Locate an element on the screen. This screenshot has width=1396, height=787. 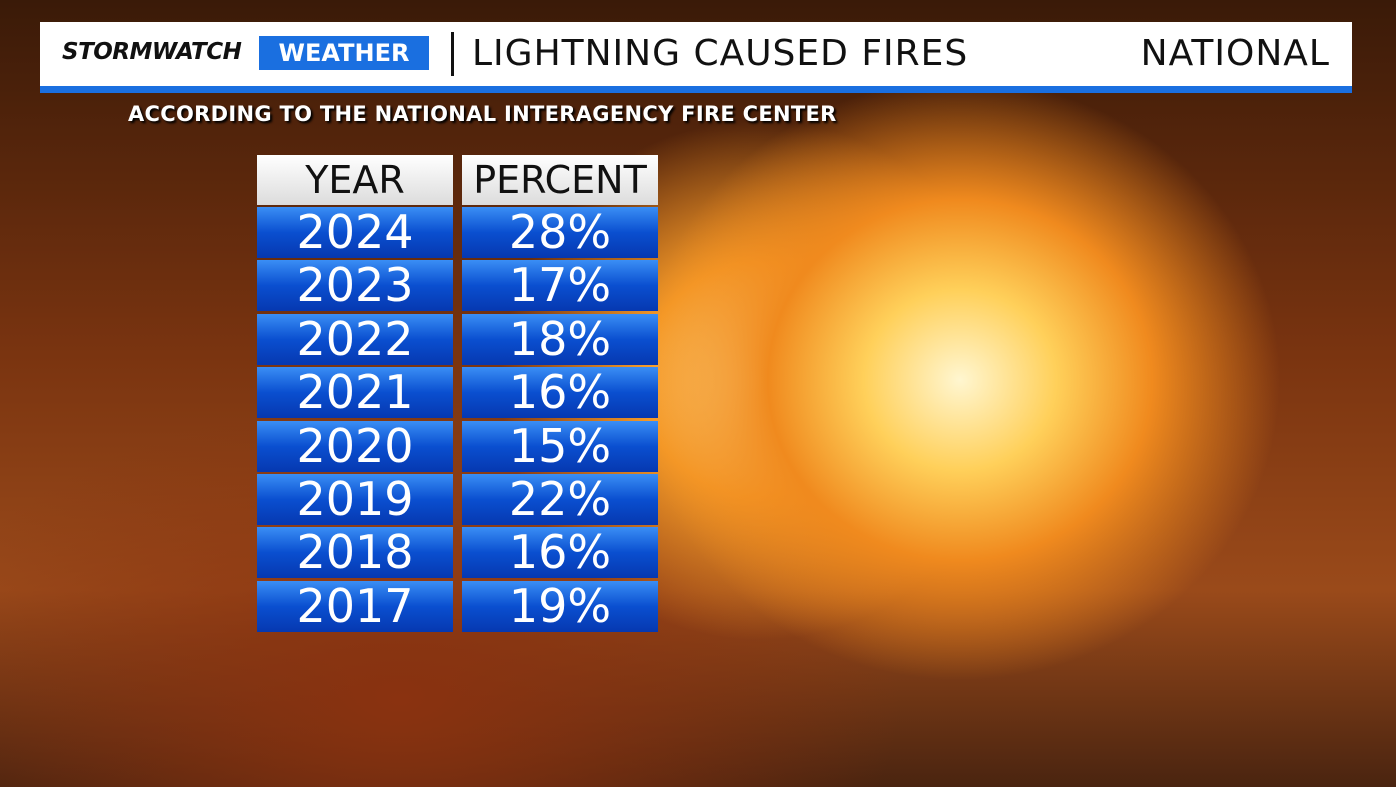
table-cell: 17% is located at coordinates (560, 286).